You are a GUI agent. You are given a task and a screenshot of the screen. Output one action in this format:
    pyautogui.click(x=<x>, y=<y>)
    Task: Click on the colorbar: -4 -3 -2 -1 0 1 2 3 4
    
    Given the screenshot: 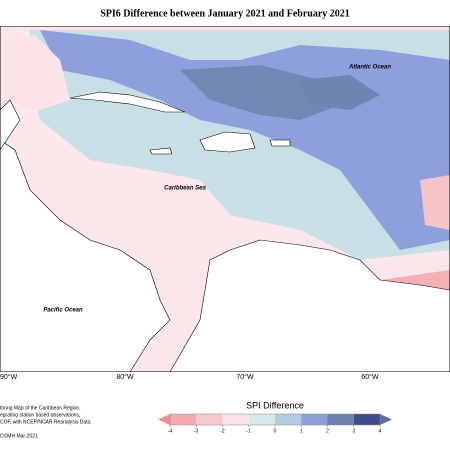 What is the action you would take?
    pyautogui.click(x=275, y=423)
    